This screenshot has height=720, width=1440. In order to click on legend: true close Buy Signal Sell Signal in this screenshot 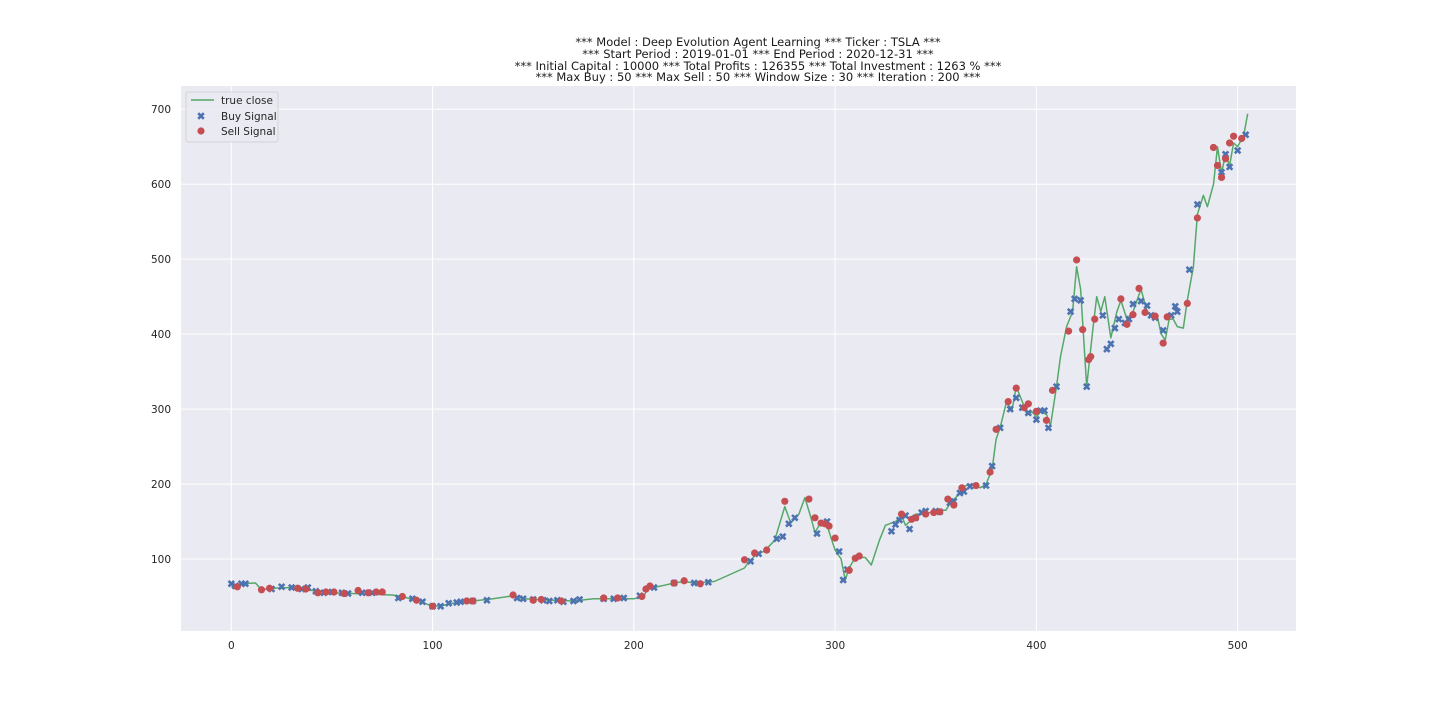, I will do `click(232, 117)`.